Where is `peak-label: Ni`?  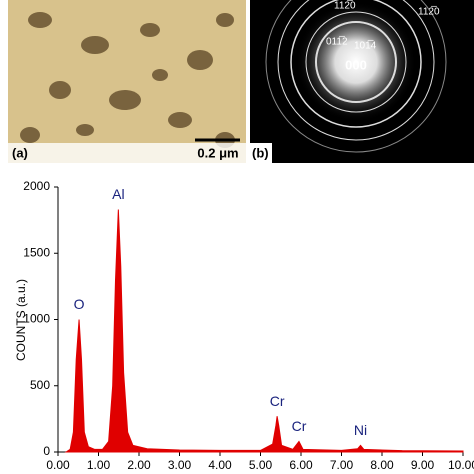 peak-label: Ni is located at coordinates (360, 430).